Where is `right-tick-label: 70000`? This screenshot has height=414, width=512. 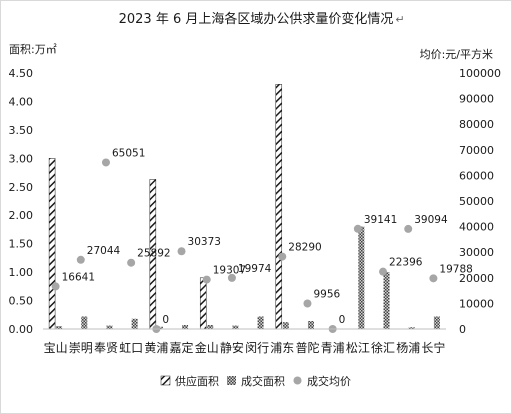
right-tick-label: 70000 is located at coordinates (476, 150).